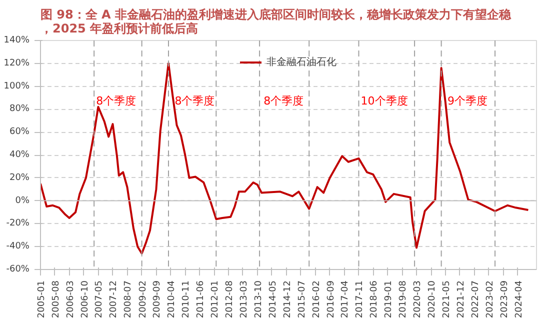 The width and height of the screenshot is (550, 321). Describe the element at coordinates (403, 299) in the screenshot. I see `x-tick-label: 2019-08` at that location.